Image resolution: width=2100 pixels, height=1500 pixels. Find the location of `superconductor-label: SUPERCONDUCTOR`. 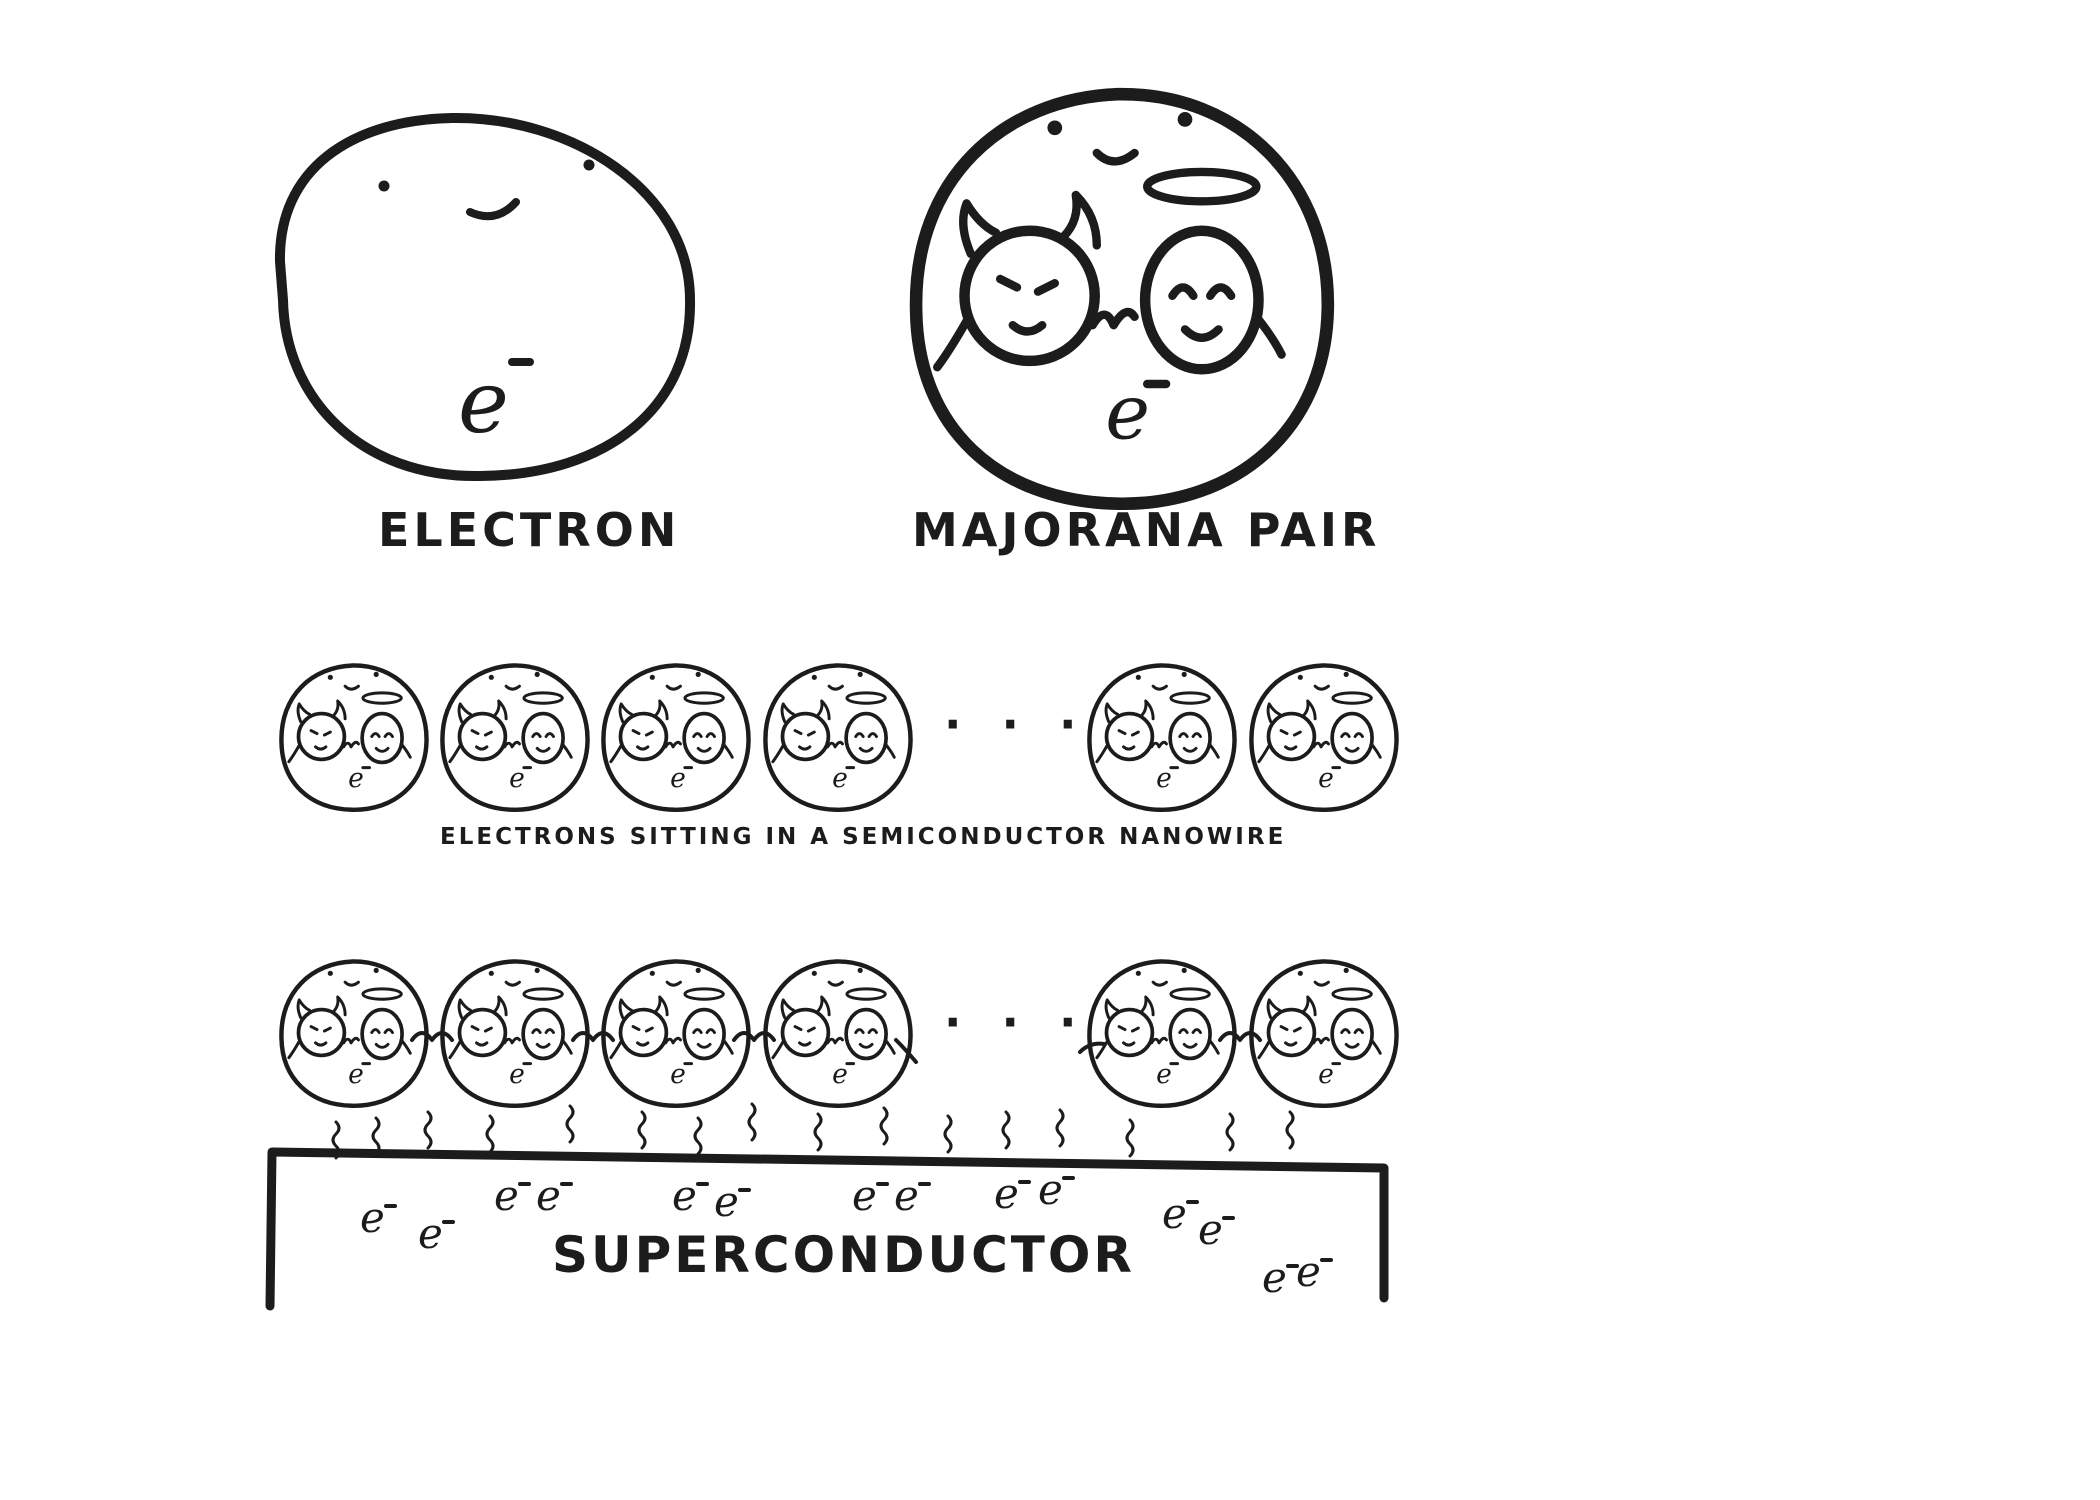

superconductor-label: SUPERCONDUCTOR is located at coordinates (843, 1255).